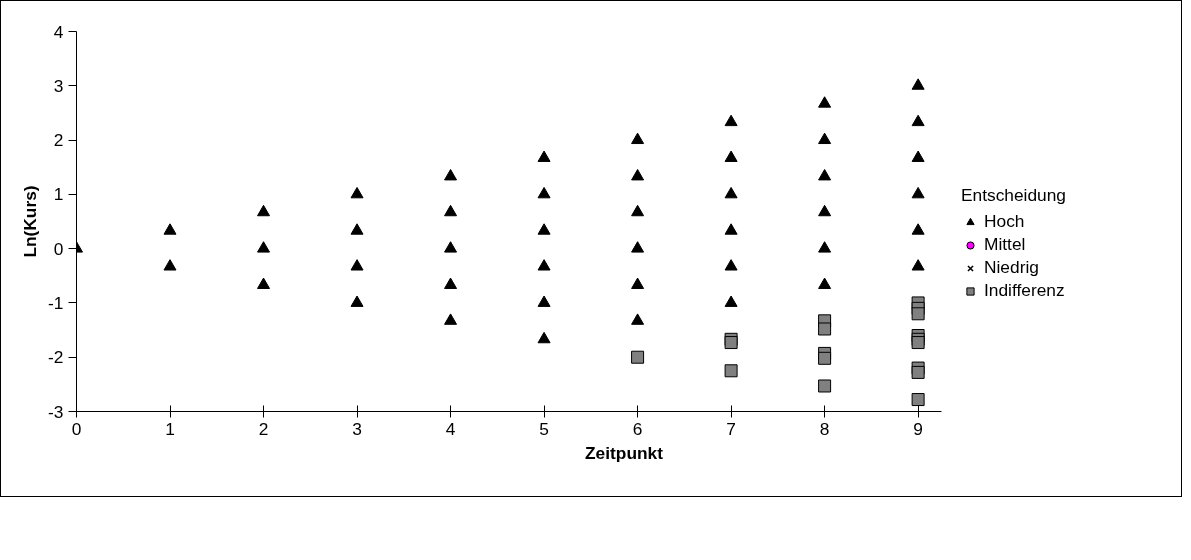 Image resolution: width=1191 pixels, height=560 pixels. Describe the element at coordinates (58, 248) in the screenshot. I see `y-tick-label: 0` at that location.